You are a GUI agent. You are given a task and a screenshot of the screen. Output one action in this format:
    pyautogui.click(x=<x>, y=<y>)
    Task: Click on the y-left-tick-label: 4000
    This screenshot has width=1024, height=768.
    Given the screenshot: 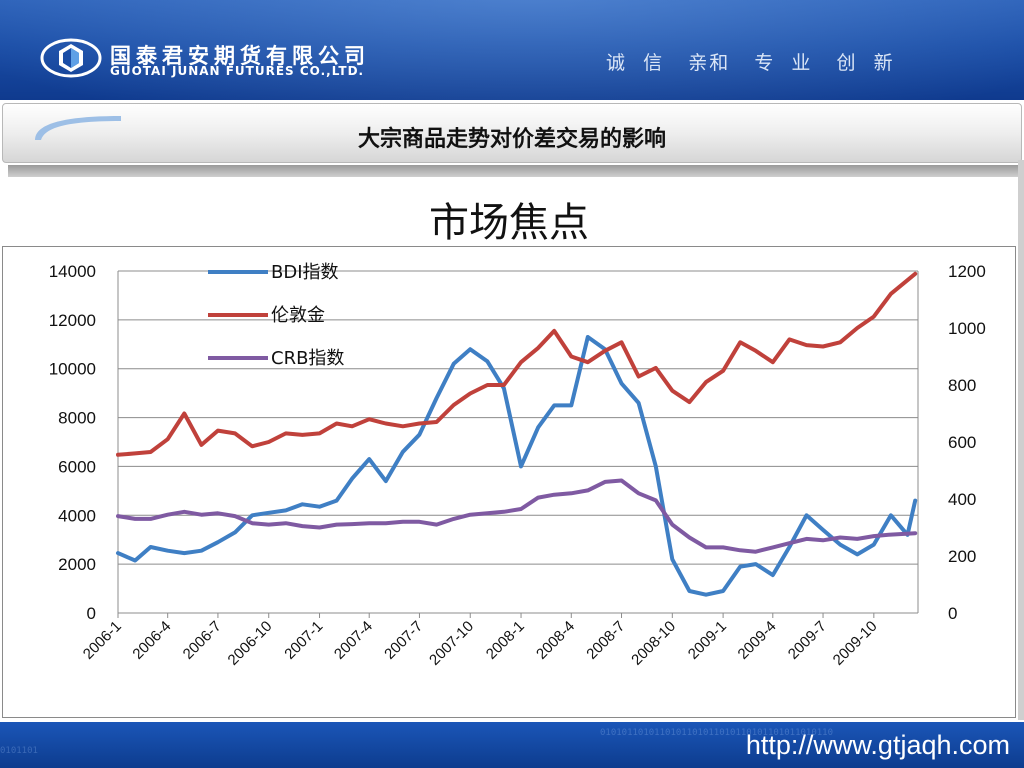 What is the action you would take?
    pyautogui.click(x=77, y=515)
    